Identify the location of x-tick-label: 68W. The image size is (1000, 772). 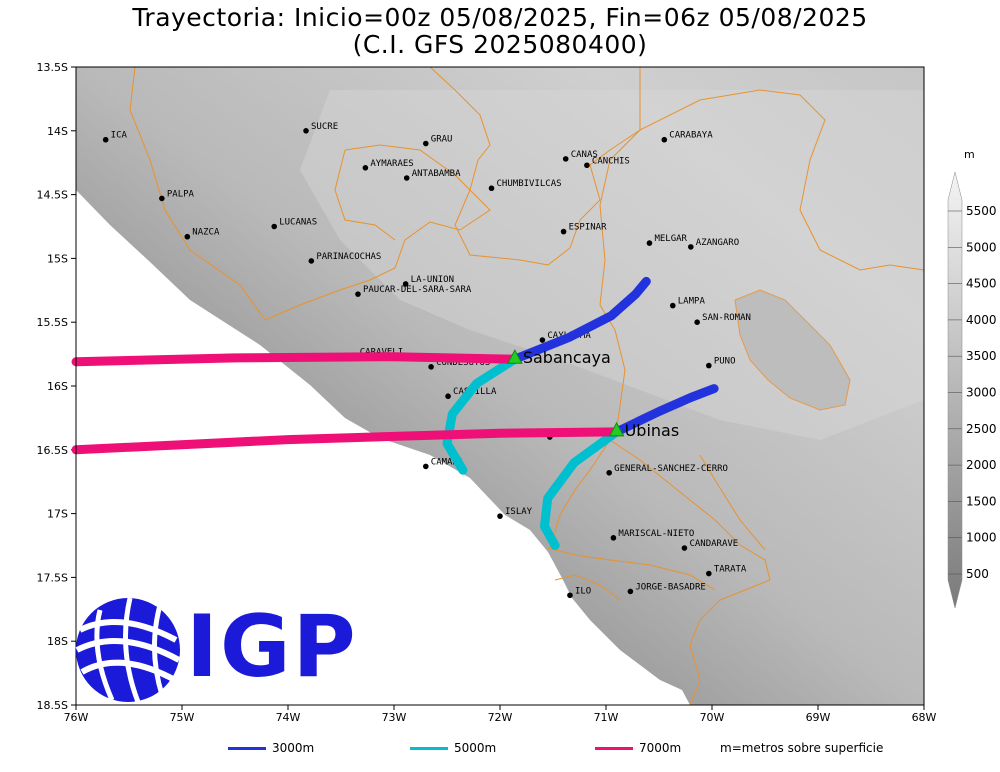
(924, 717).